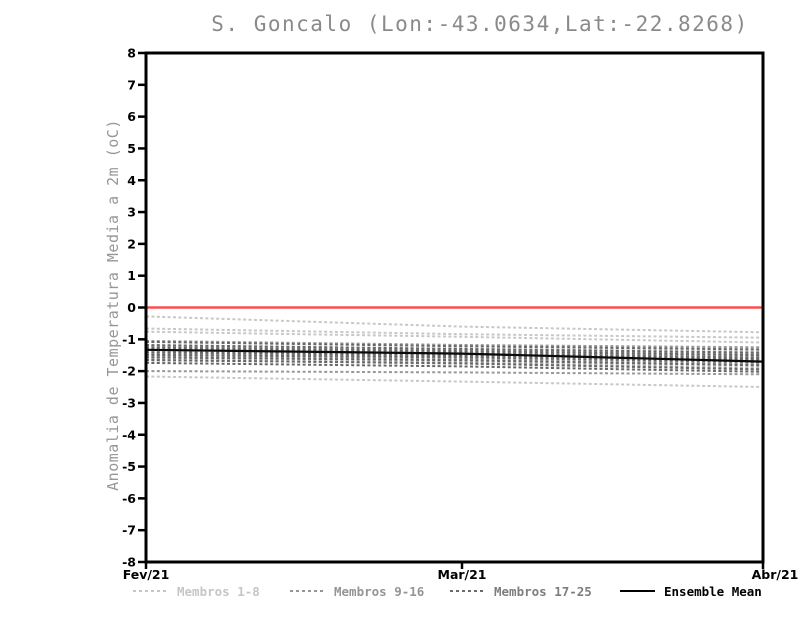 The width and height of the screenshot is (800, 618). Describe the element at coordinates (637, 591) in the screenshot. I see `solid-line-sample-icon` at that location.